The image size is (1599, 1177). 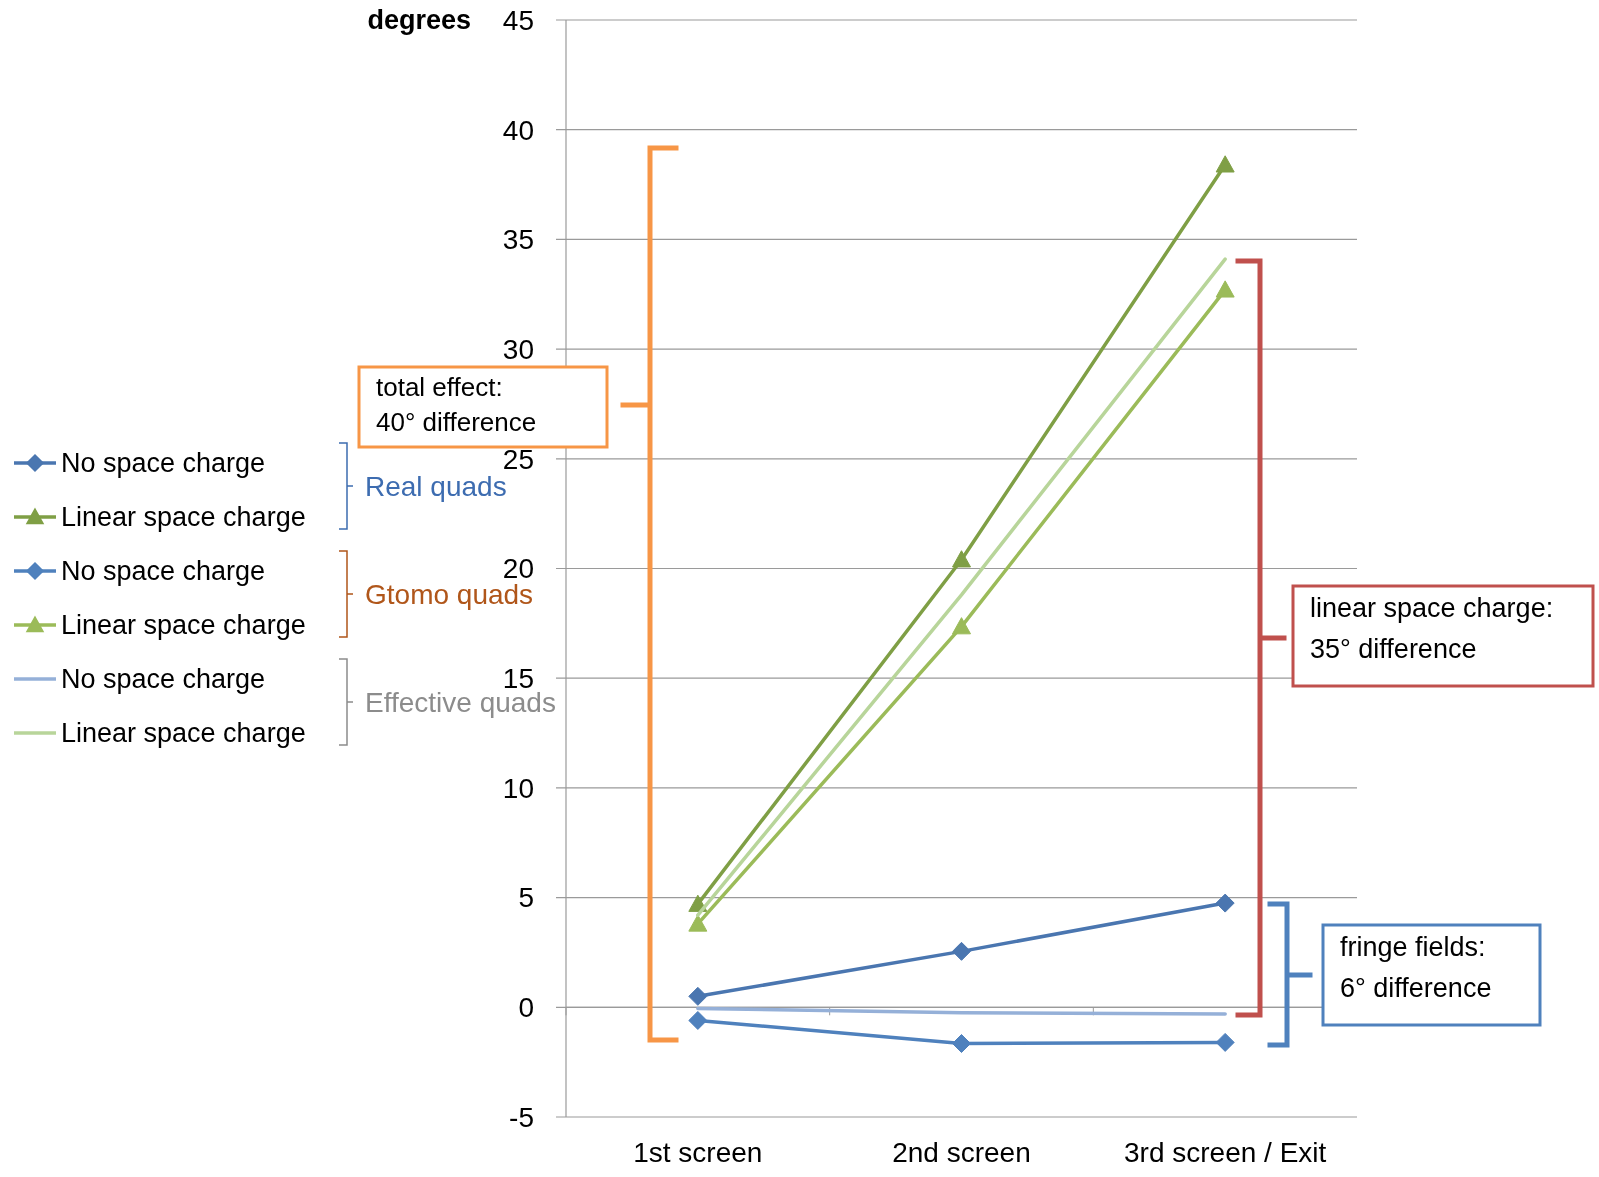 I want to click on y-axis-title: degrees, so click(x=419, y=20).